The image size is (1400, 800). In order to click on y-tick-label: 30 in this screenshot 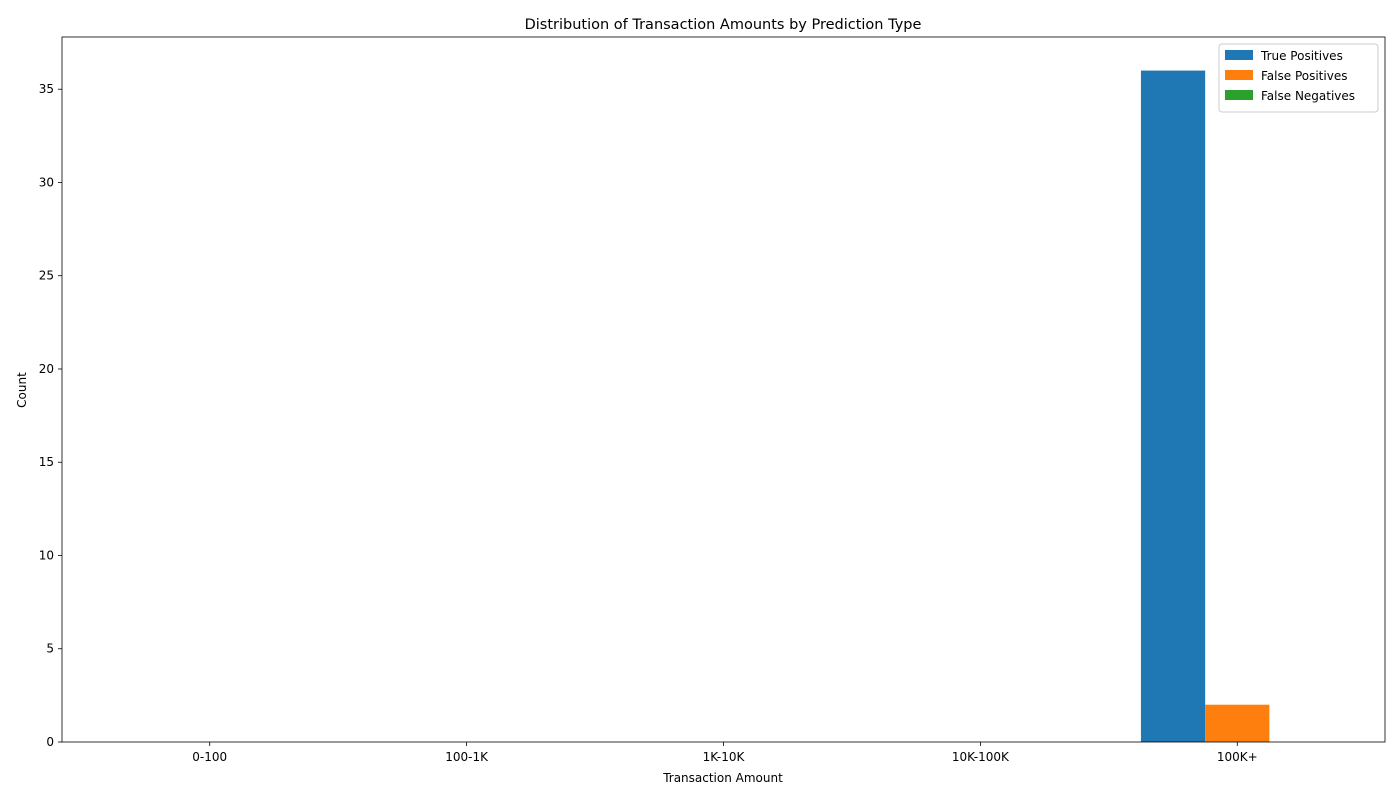, I will do `click(46, 182)`.